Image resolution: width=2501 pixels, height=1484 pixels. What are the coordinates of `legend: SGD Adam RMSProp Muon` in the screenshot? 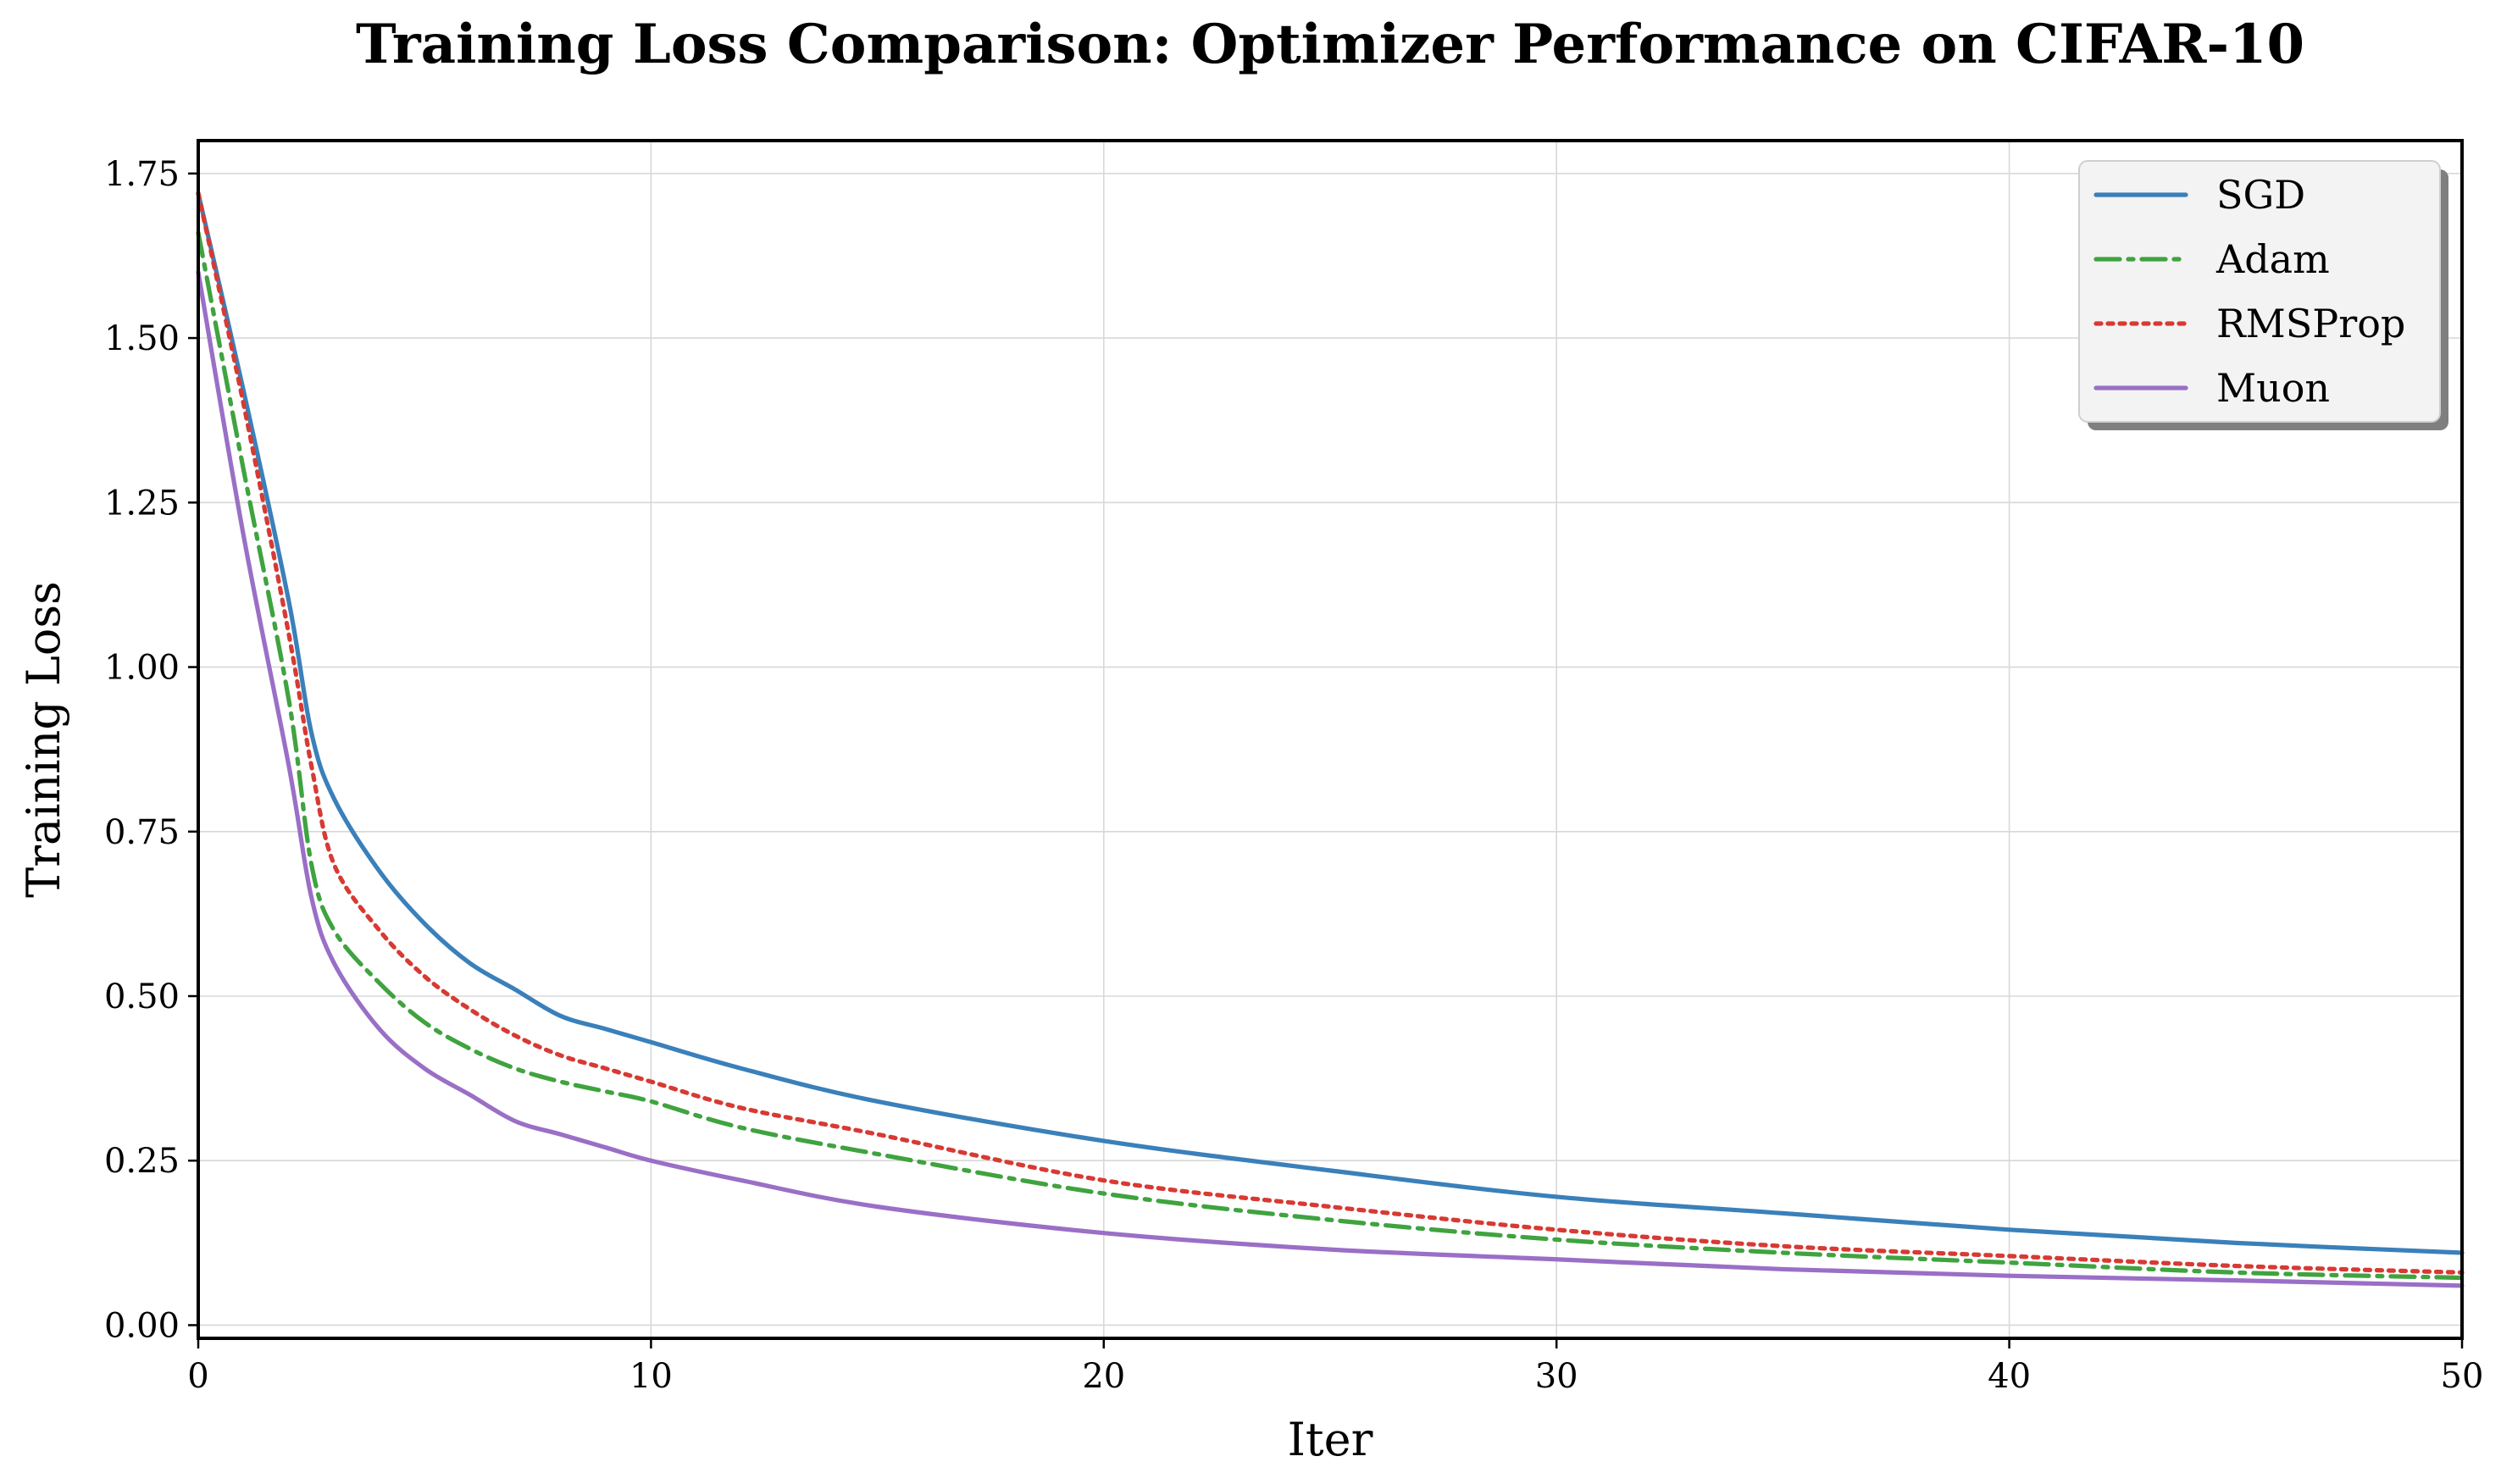 It's located at (2263, 295).